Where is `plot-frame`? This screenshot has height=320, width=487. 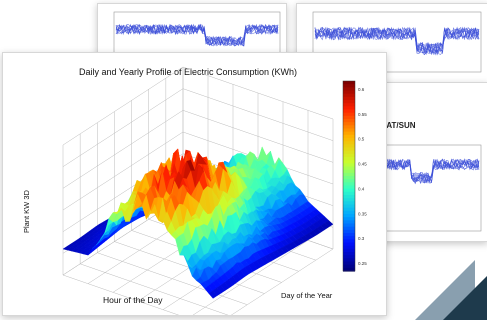
plot-frame is located at coordinates (397, 42).